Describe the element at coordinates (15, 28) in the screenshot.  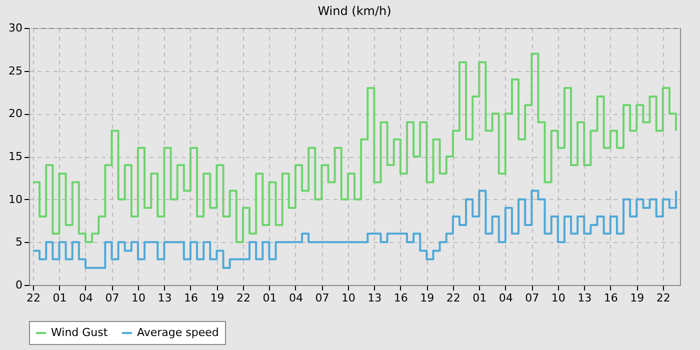
I see `y-tick-label: 30` at that location.